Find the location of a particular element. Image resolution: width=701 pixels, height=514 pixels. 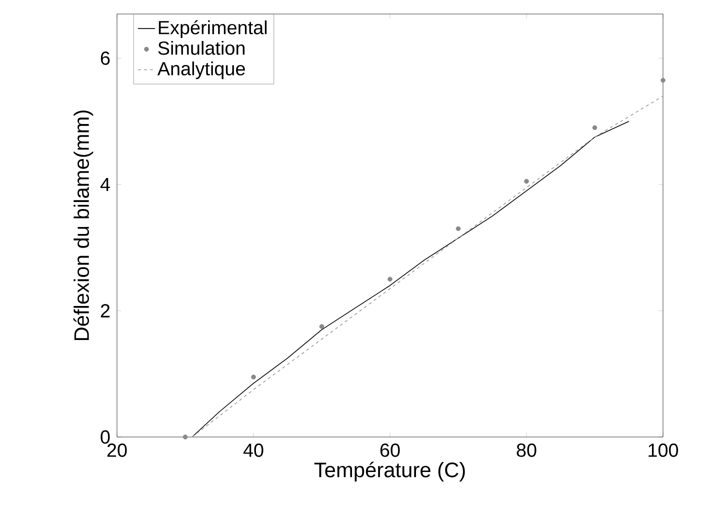

y-tick-label: 4 is located at coordinates (105, 184).